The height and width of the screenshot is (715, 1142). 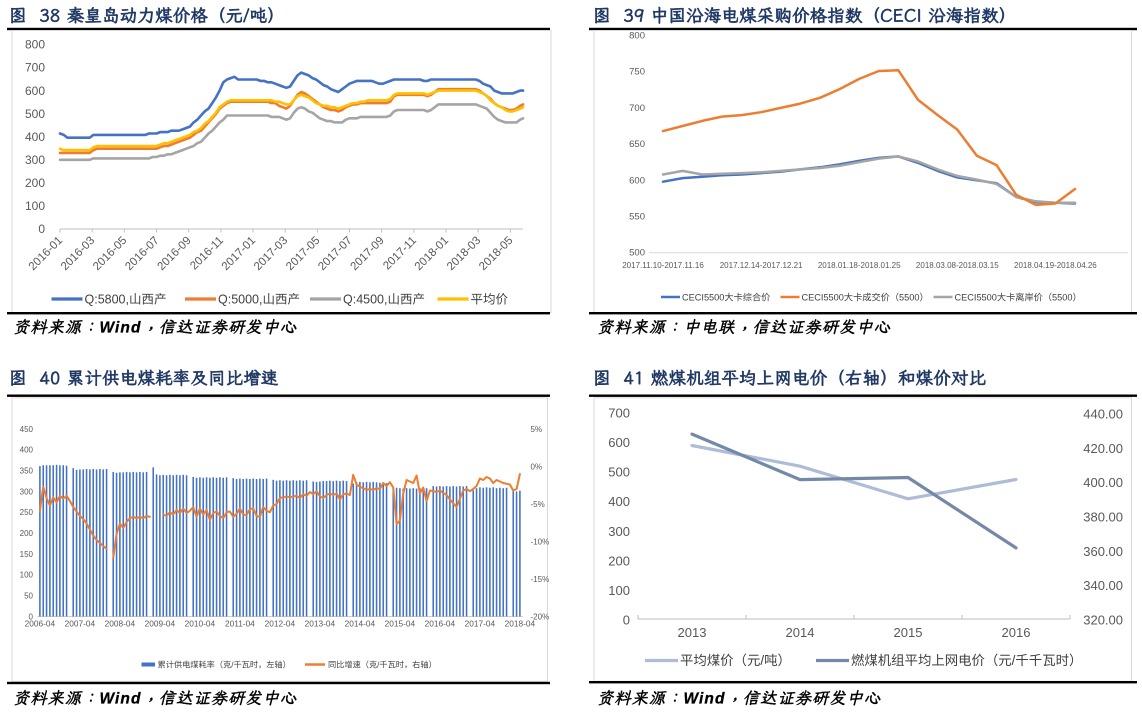 I want to click on svg-text: 2017.12.14-2017.12.21, so click(x=761, y=265).